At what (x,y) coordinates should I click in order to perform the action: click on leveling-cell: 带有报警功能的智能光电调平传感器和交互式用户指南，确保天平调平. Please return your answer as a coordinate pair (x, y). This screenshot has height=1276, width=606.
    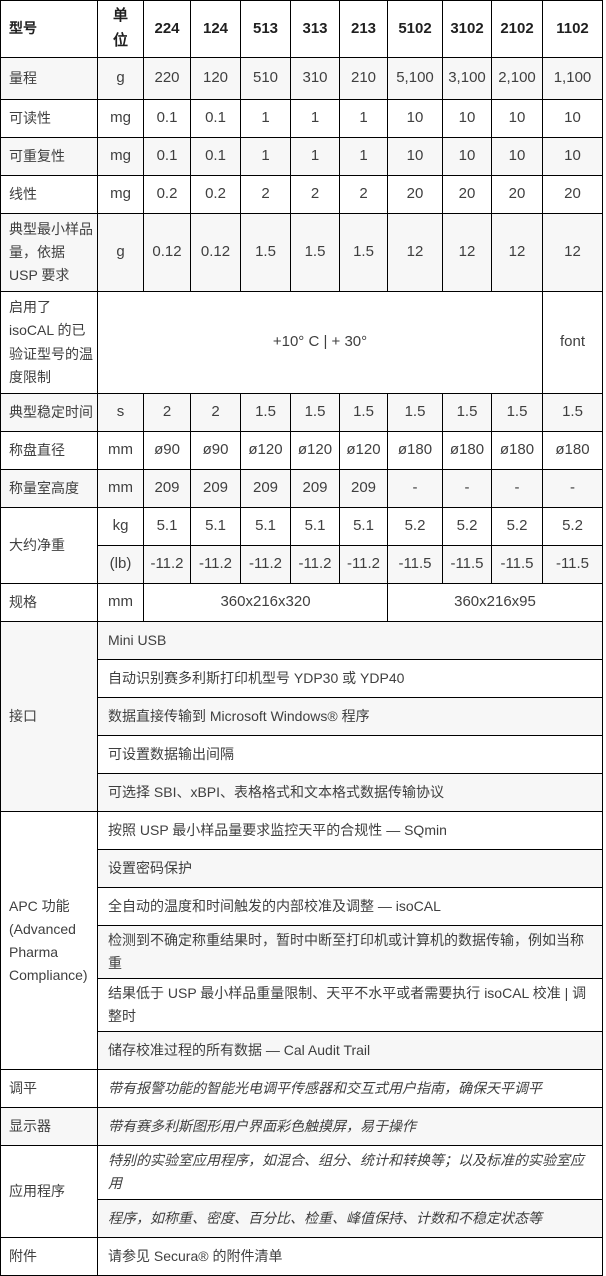
    Looking at the image, I should click on (350, 1089).